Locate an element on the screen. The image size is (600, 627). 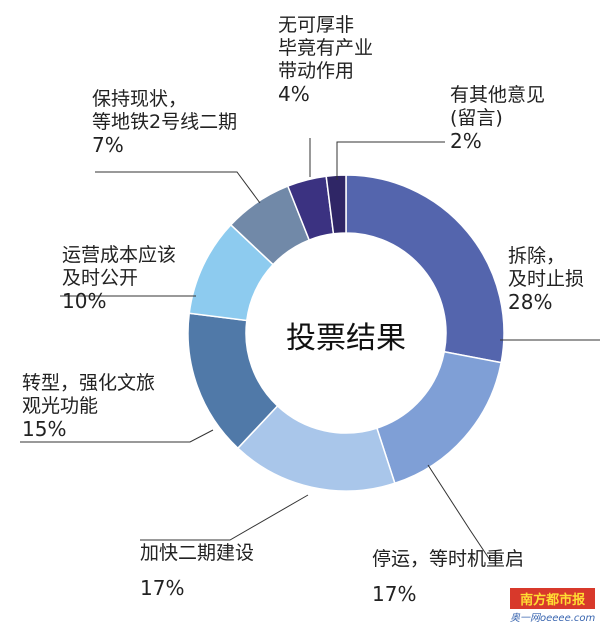
slice-label-6: 无可厚非 毕竟有产业 带动作用 4% is located at coordinates (325, 60).